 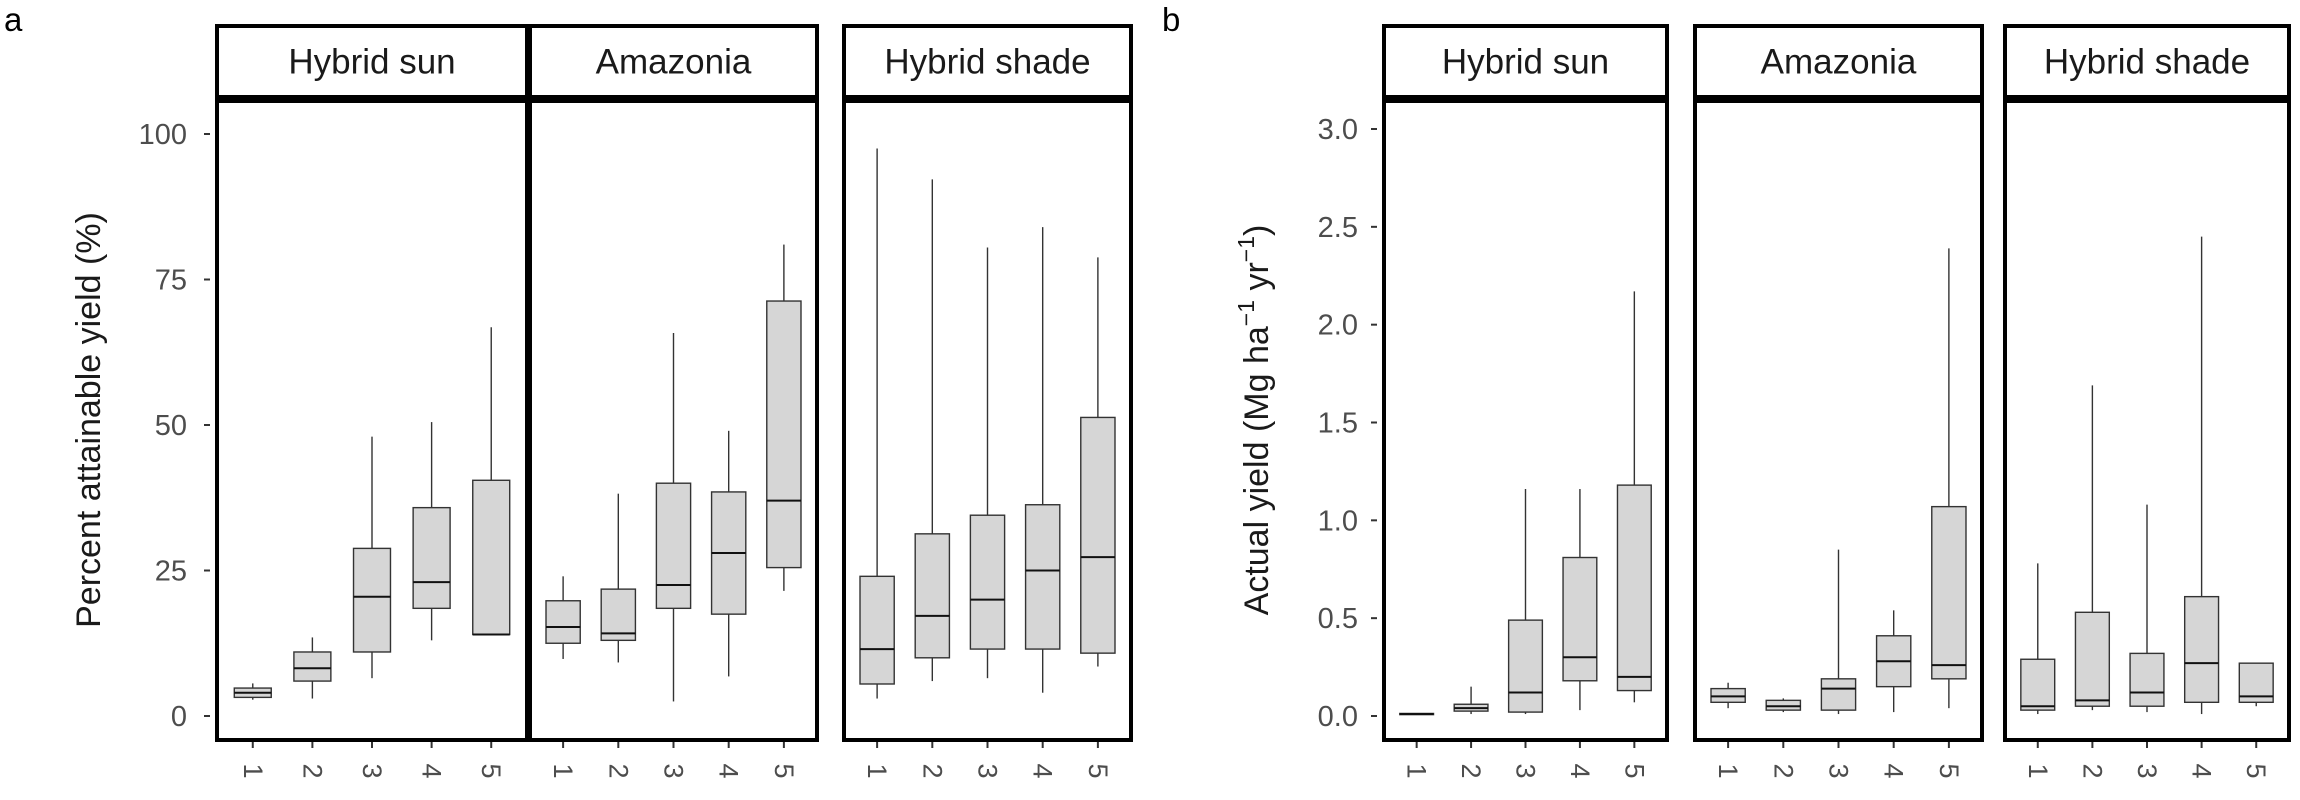 I want to click on y-tick-label: 0.0, so click(x=1338, y=717).